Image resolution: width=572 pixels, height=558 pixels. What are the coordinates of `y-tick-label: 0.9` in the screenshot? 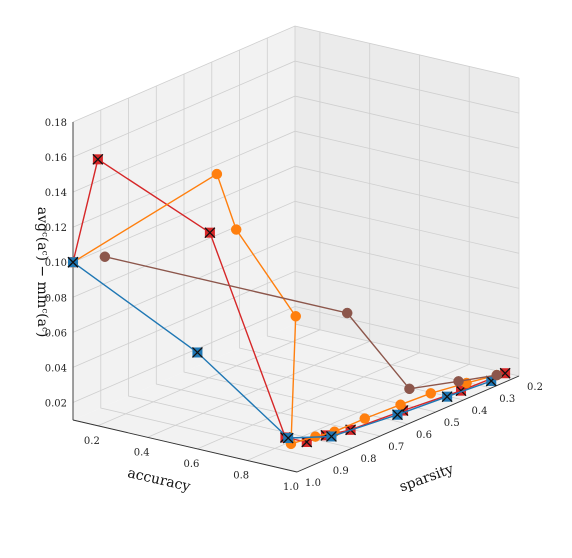 It's located at (341, 471).